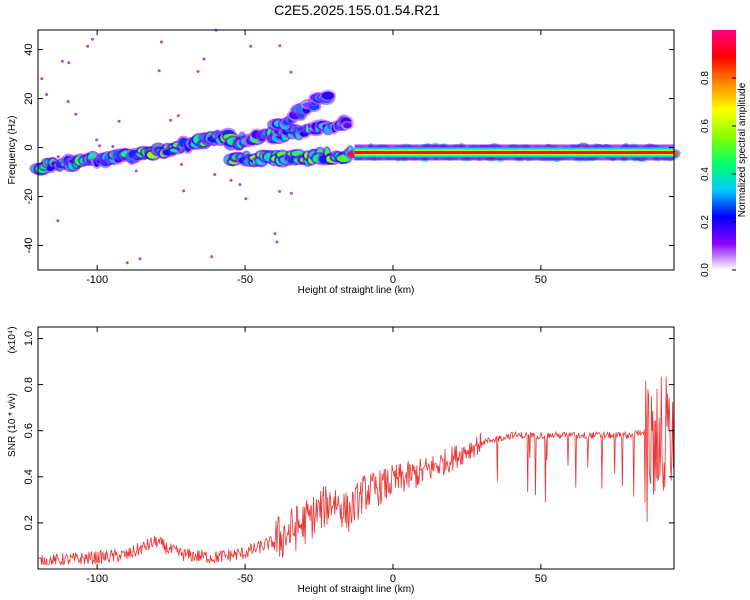 This screenshot has height=600, width=750. Describe the element at coordinates (29, 197) in the screenshot. I see `spectrogram-y-tick-label: -20` at that location.